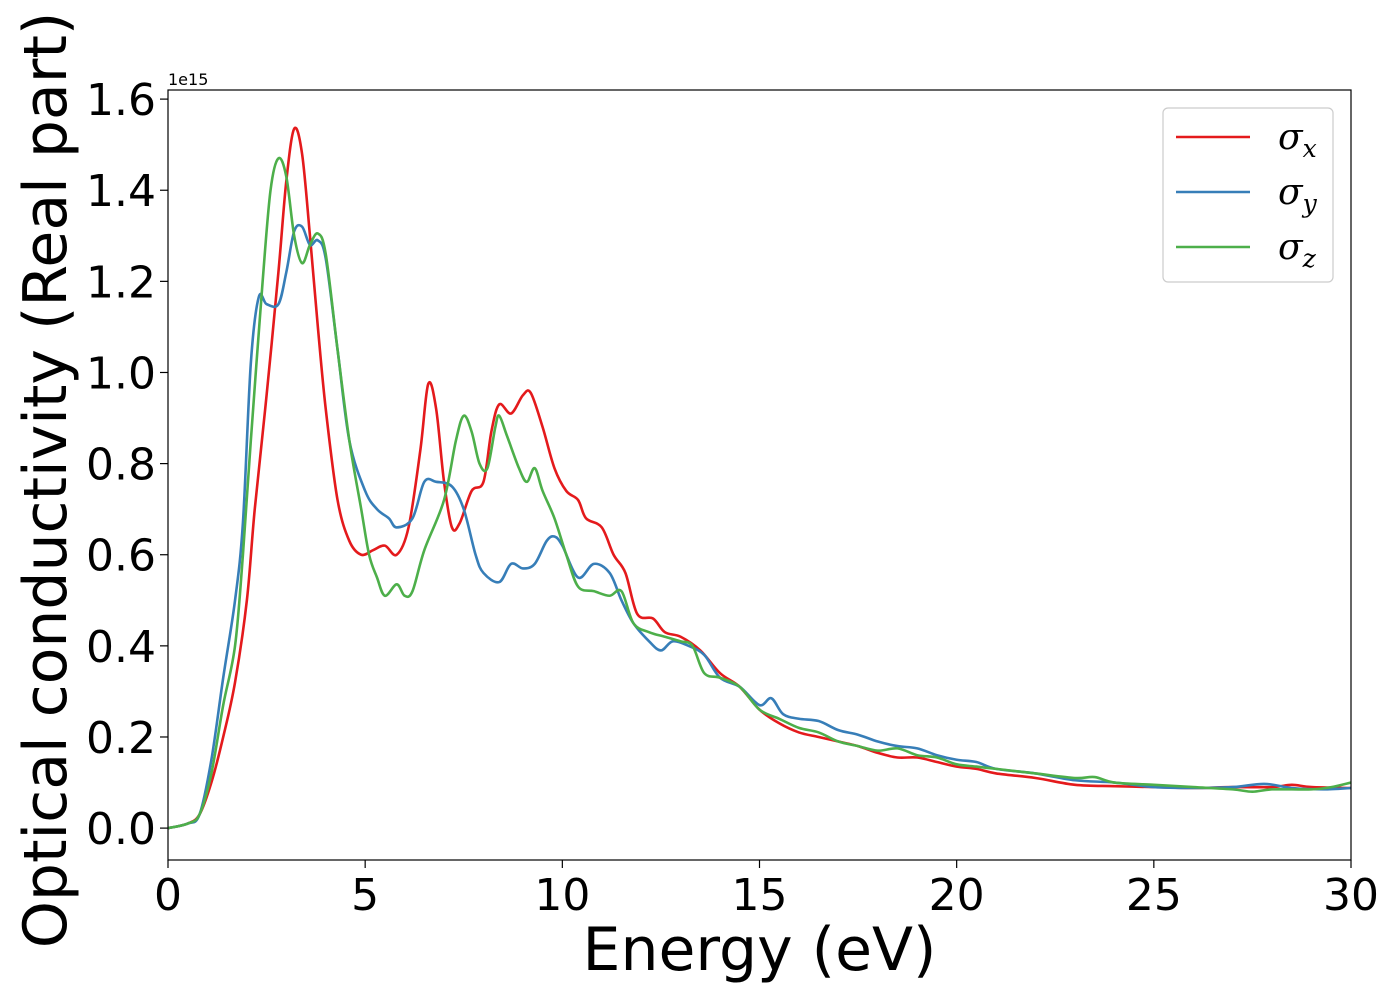  I want to click on legend-label-sigma-y: σy, so click(1298, 195).